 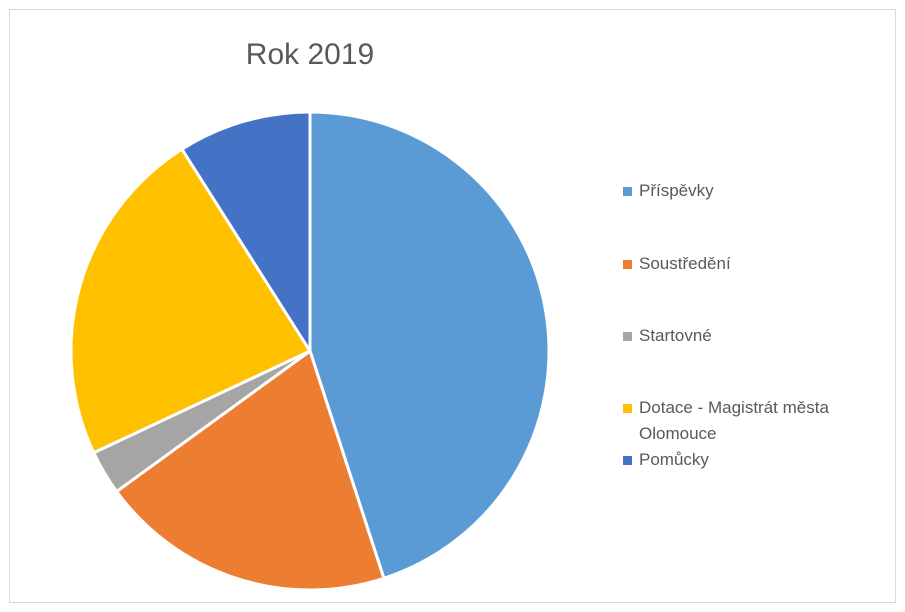 What do you see at coordinates (734, 420) in the screenshot?
I see `legend-label: Dotace - Magistrát města Olomouce` at bounding box center [734, 420].